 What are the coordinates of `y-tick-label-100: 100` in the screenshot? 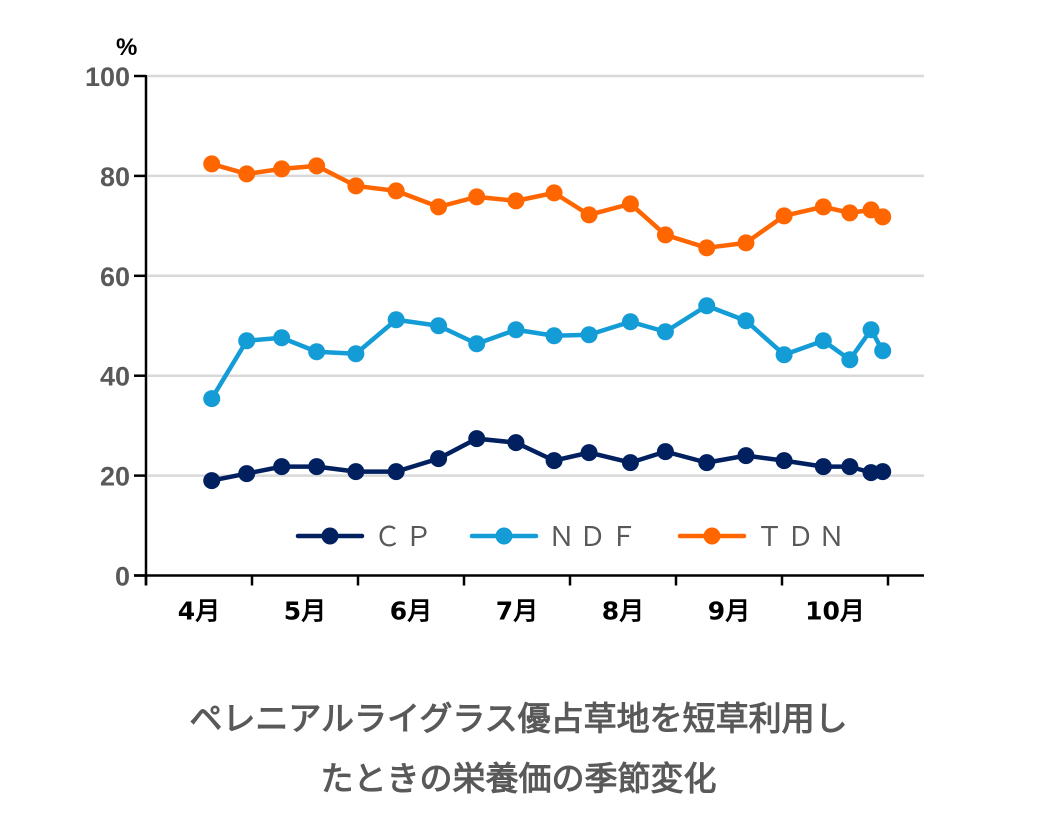 It's located at (107, 77).